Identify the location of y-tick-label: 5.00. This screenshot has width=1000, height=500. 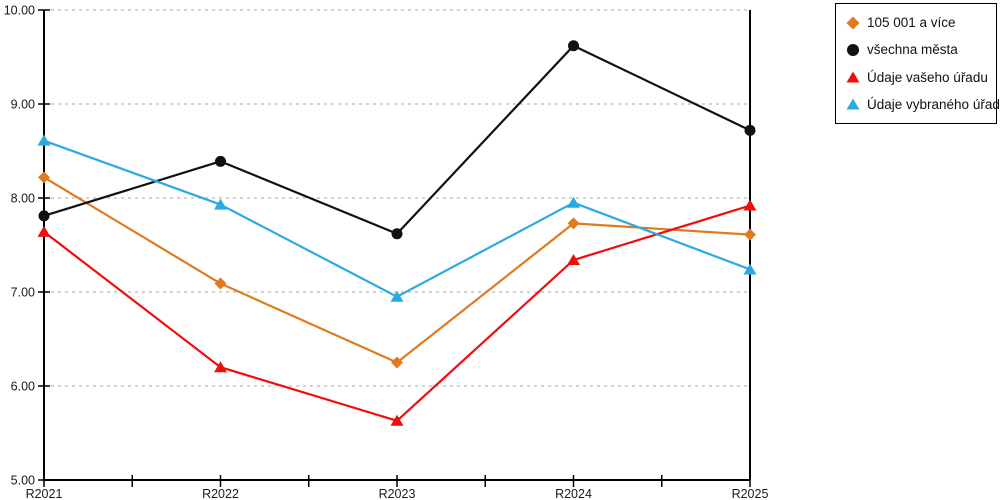
(23, 481).